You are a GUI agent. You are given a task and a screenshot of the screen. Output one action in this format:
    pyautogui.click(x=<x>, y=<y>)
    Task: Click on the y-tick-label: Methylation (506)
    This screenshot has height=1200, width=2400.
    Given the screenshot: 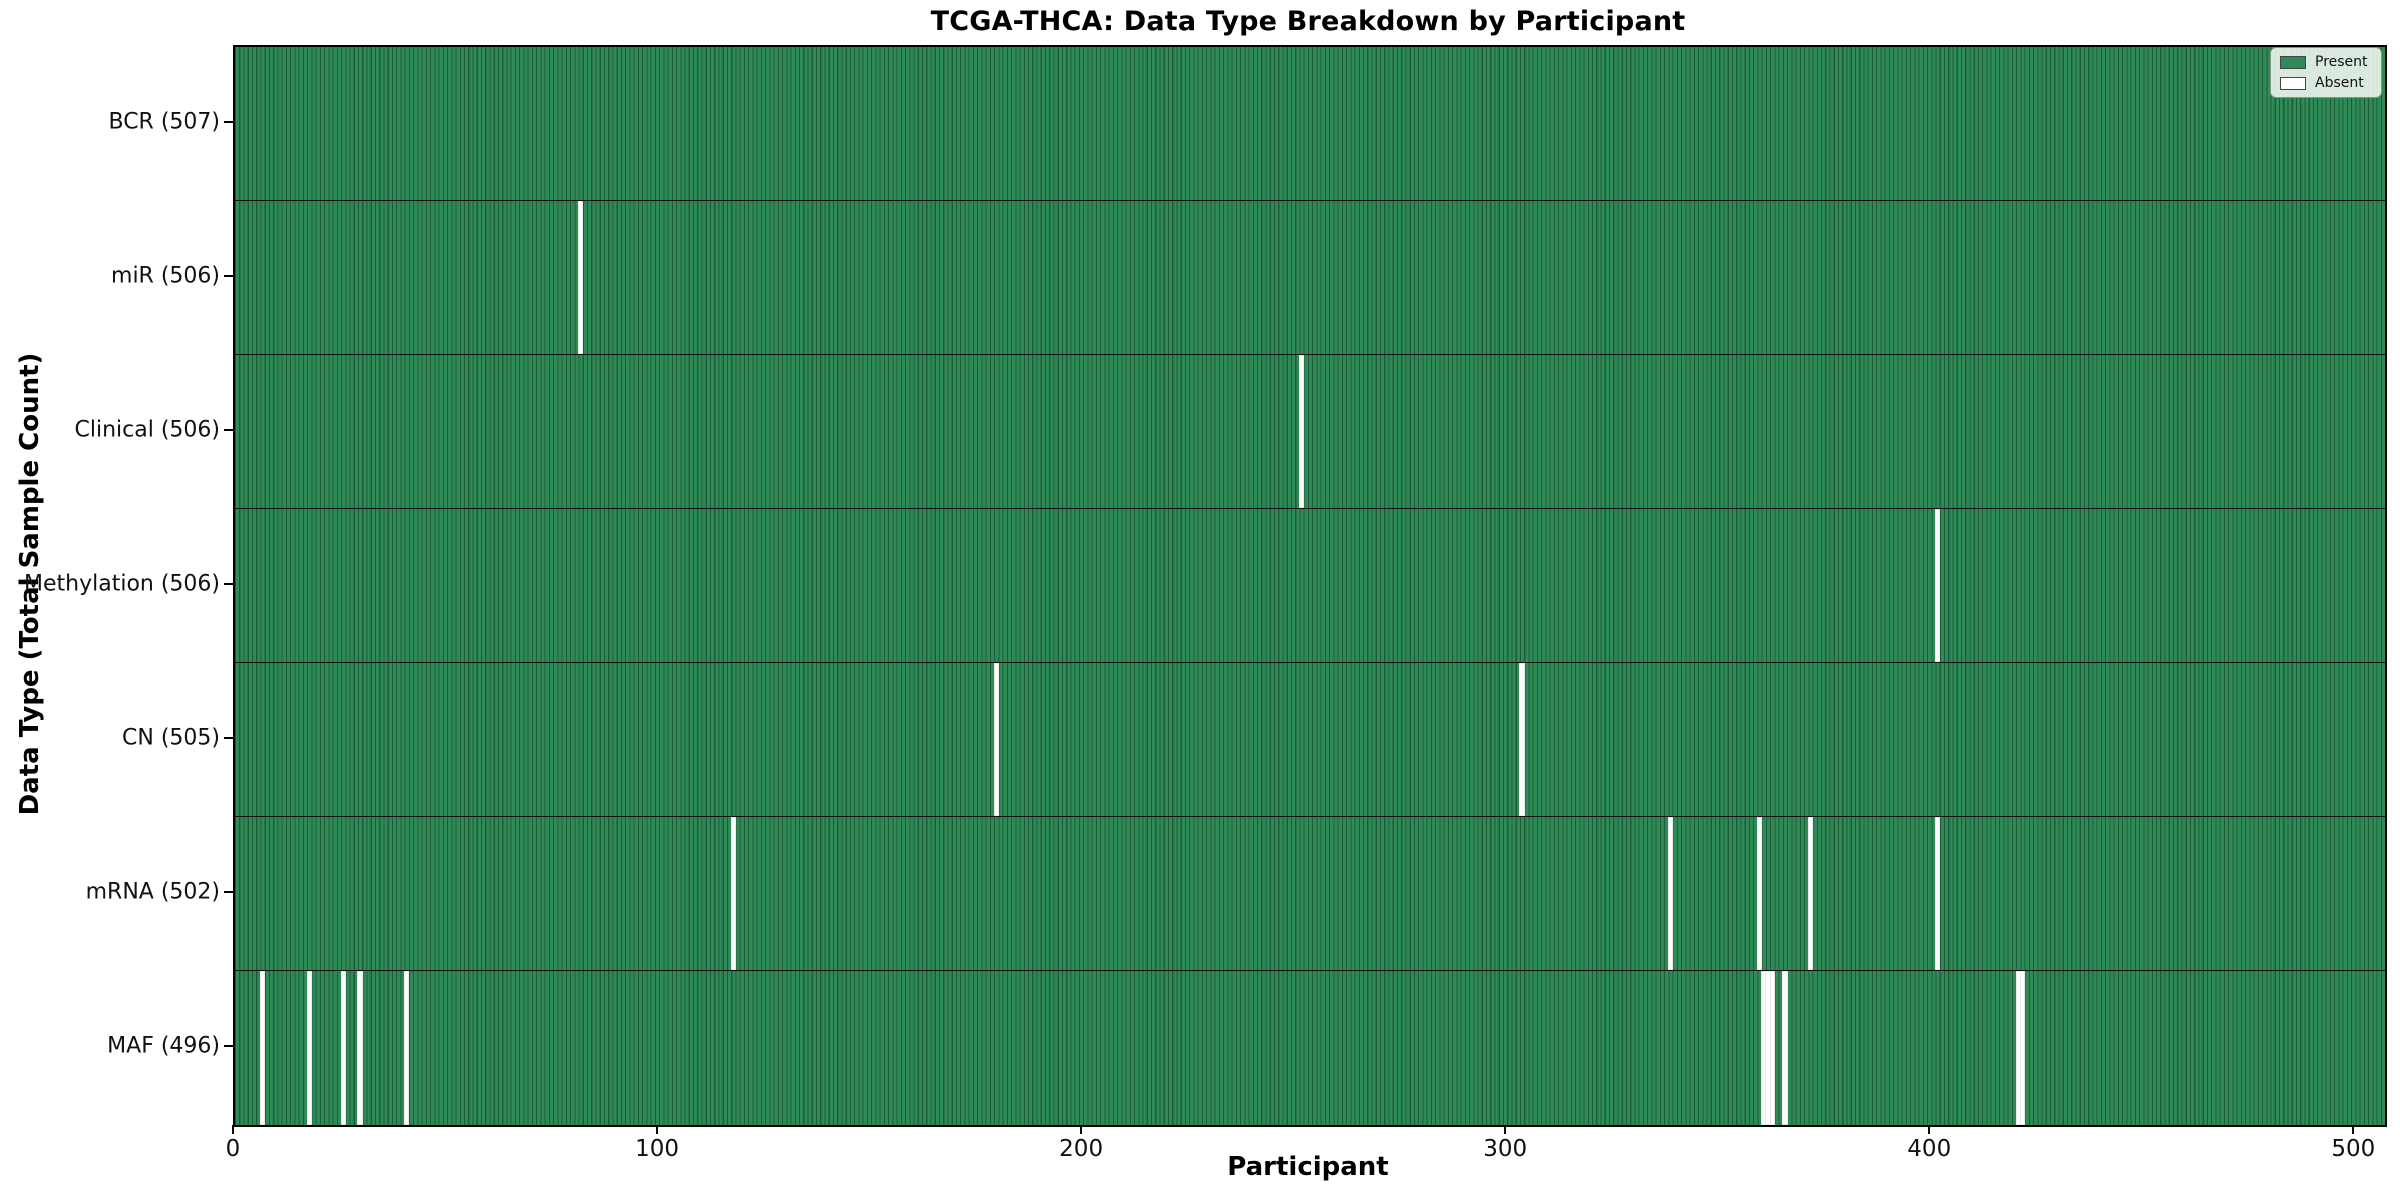 What is the action you would take?
    pyautogui.click(x=122, y=584)
    